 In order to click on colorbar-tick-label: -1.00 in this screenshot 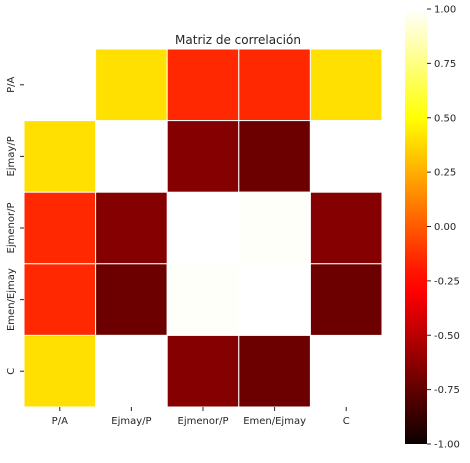, I will do `click(447, 445)`.